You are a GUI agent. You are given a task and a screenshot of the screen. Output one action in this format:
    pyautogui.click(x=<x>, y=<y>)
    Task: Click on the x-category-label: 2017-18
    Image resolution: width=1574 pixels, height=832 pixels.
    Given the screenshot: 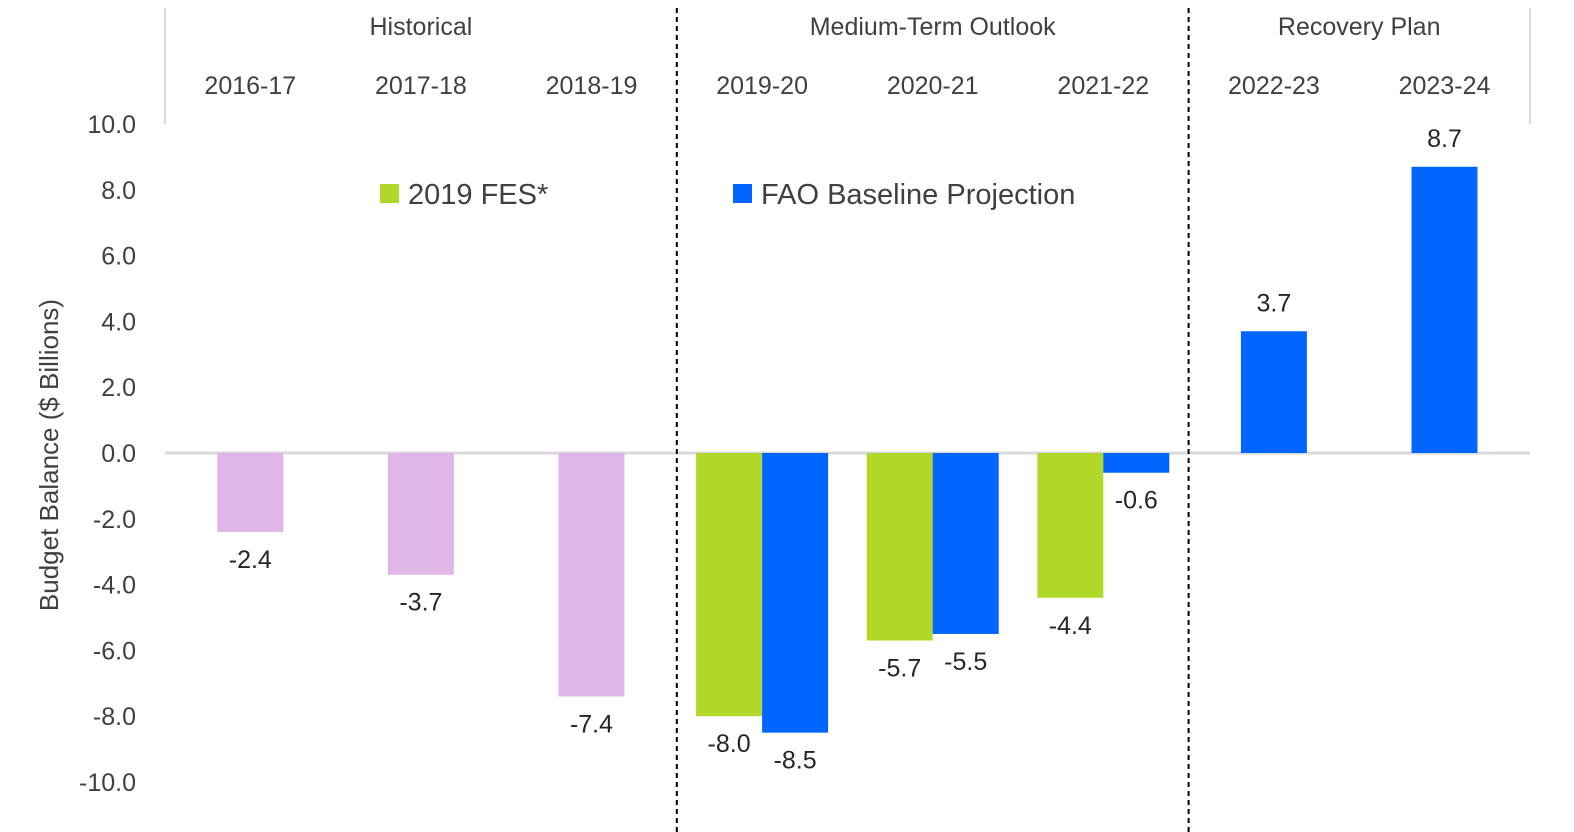 What is the action you would take?
    pyautogui.click(x=421, y=86)
    